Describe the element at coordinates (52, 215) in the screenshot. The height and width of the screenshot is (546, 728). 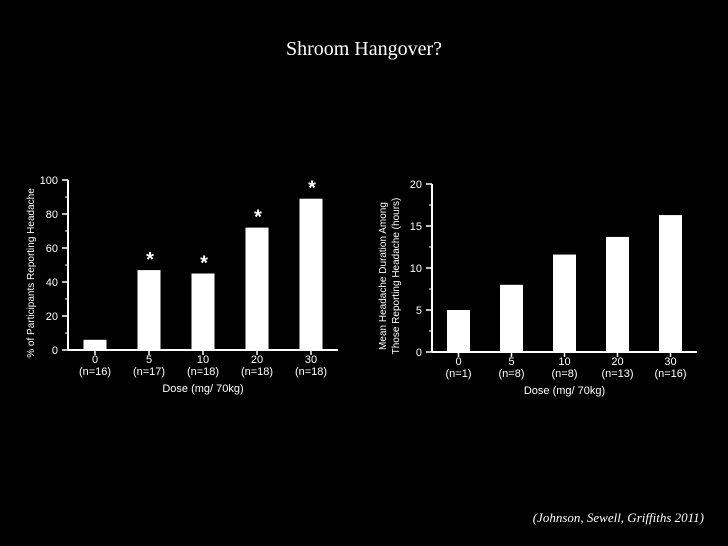
I see `y-tick-label: 80` at that location.